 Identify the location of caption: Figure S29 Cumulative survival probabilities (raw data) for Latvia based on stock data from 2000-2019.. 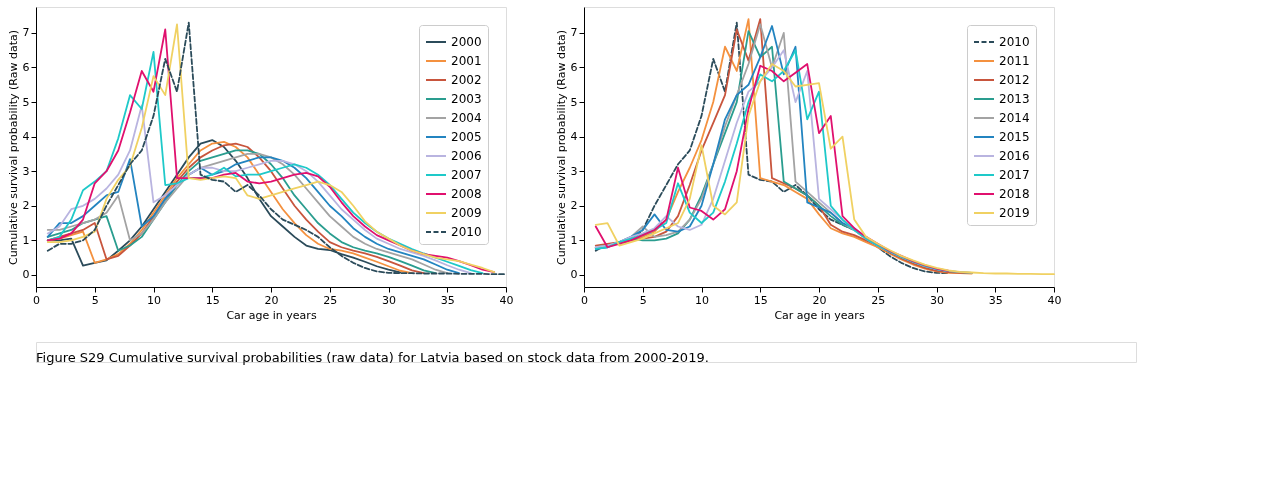
(372, 357).